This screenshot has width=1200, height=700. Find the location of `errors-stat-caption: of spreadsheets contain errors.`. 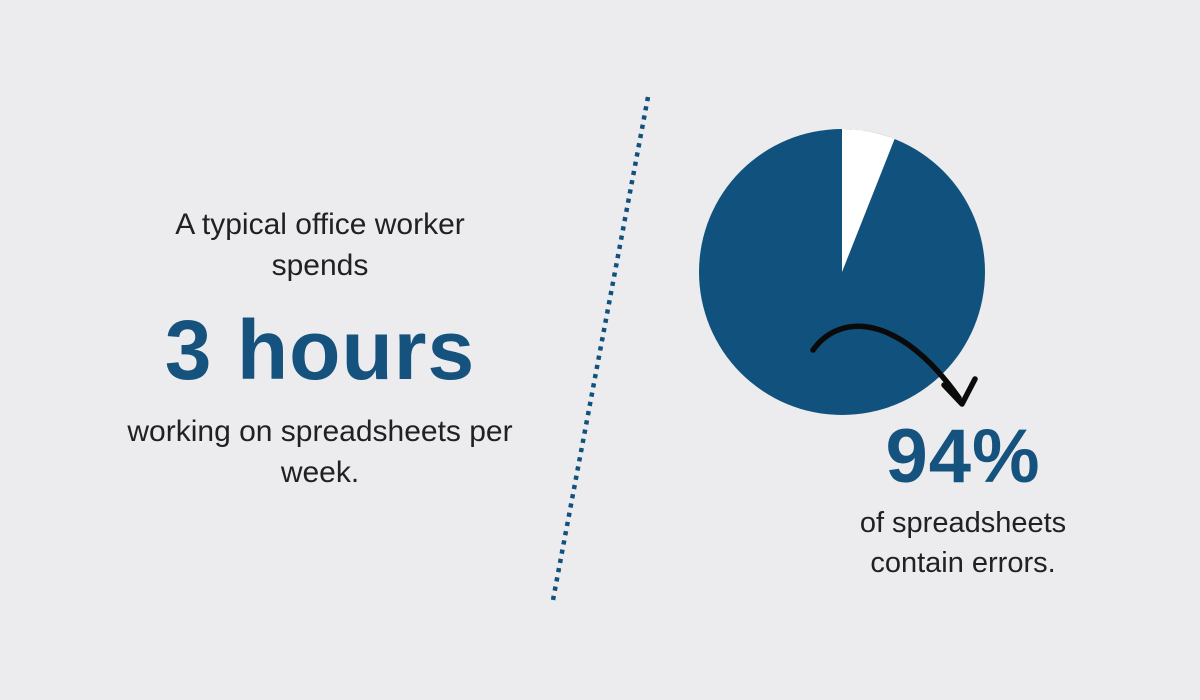

errors-stat-caption: of spreadsheets contain errors. is located at coordinates (963, 543).